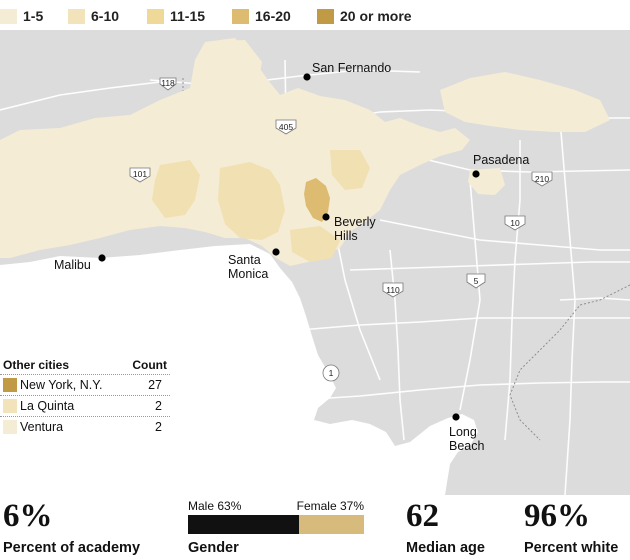  What do you see at coordinates (525, 102) in the screenshot?
I see `region-count-1-5-north` at bounding box center [525, 102].